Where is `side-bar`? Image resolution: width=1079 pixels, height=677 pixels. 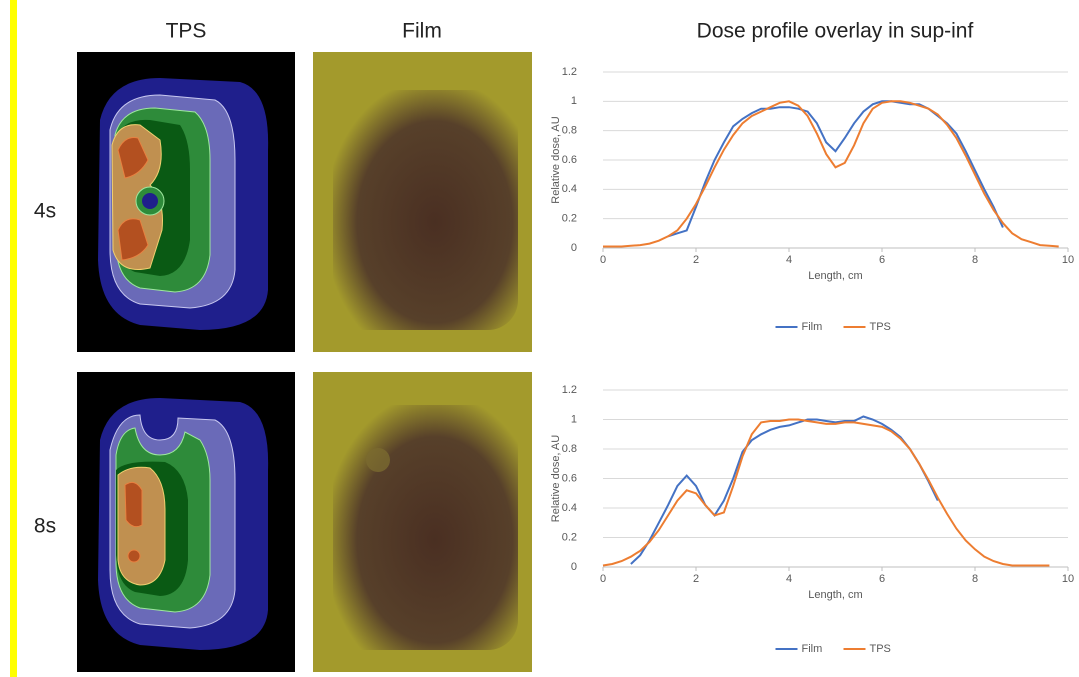
side-bar is located at coordinates (13, 338).